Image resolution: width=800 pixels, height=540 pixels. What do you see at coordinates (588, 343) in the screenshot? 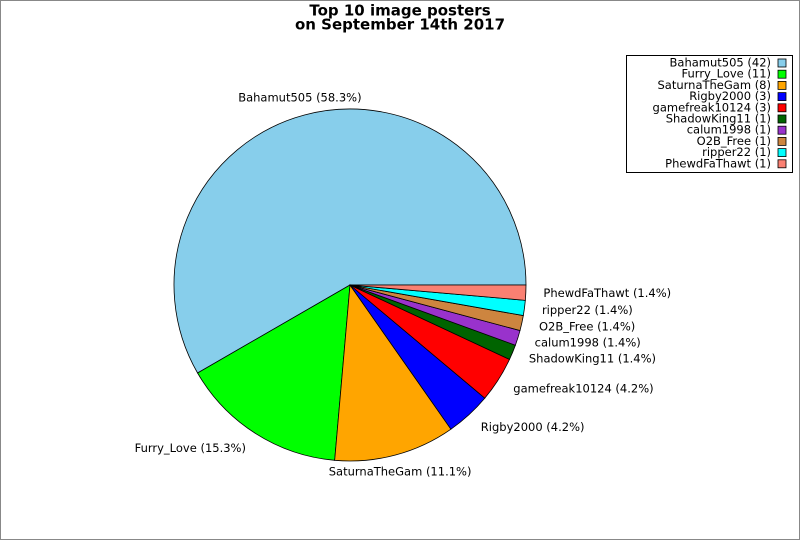
I see `slice-label: calum1998 (1.4%)` at bounding box center [588, 343].